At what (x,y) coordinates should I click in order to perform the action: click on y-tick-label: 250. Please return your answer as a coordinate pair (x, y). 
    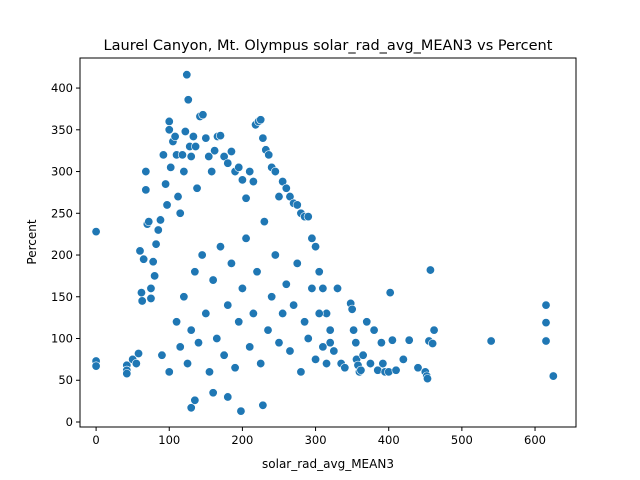
    Looking at the image, I should click on (62, 213).